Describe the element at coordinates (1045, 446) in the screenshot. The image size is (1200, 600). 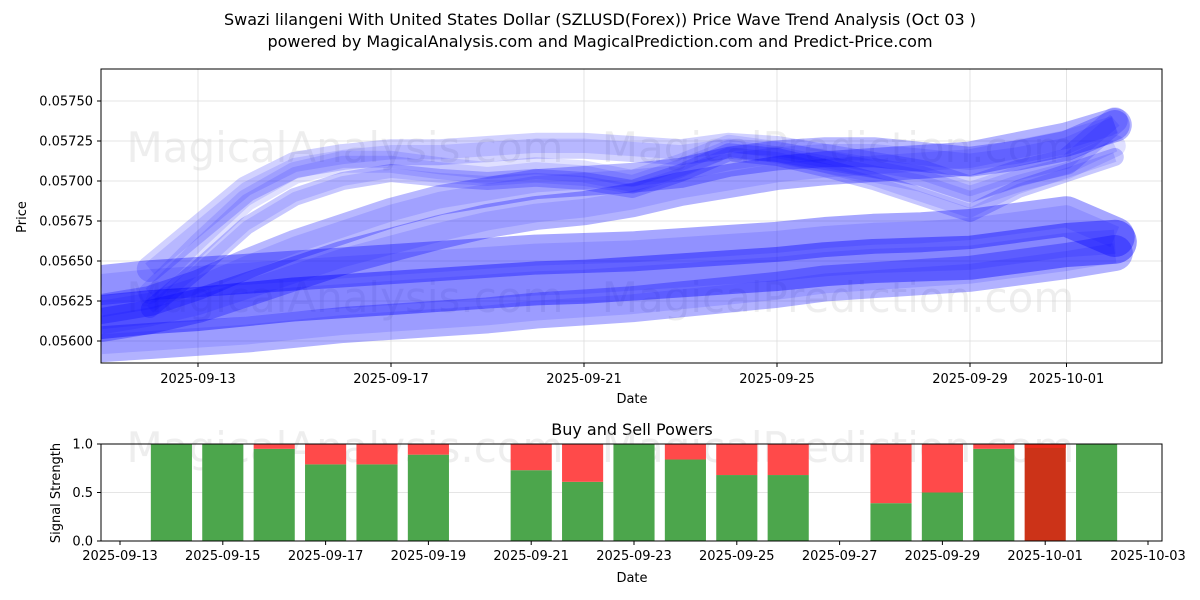
I see `strong-sell-bar-top` at that location.